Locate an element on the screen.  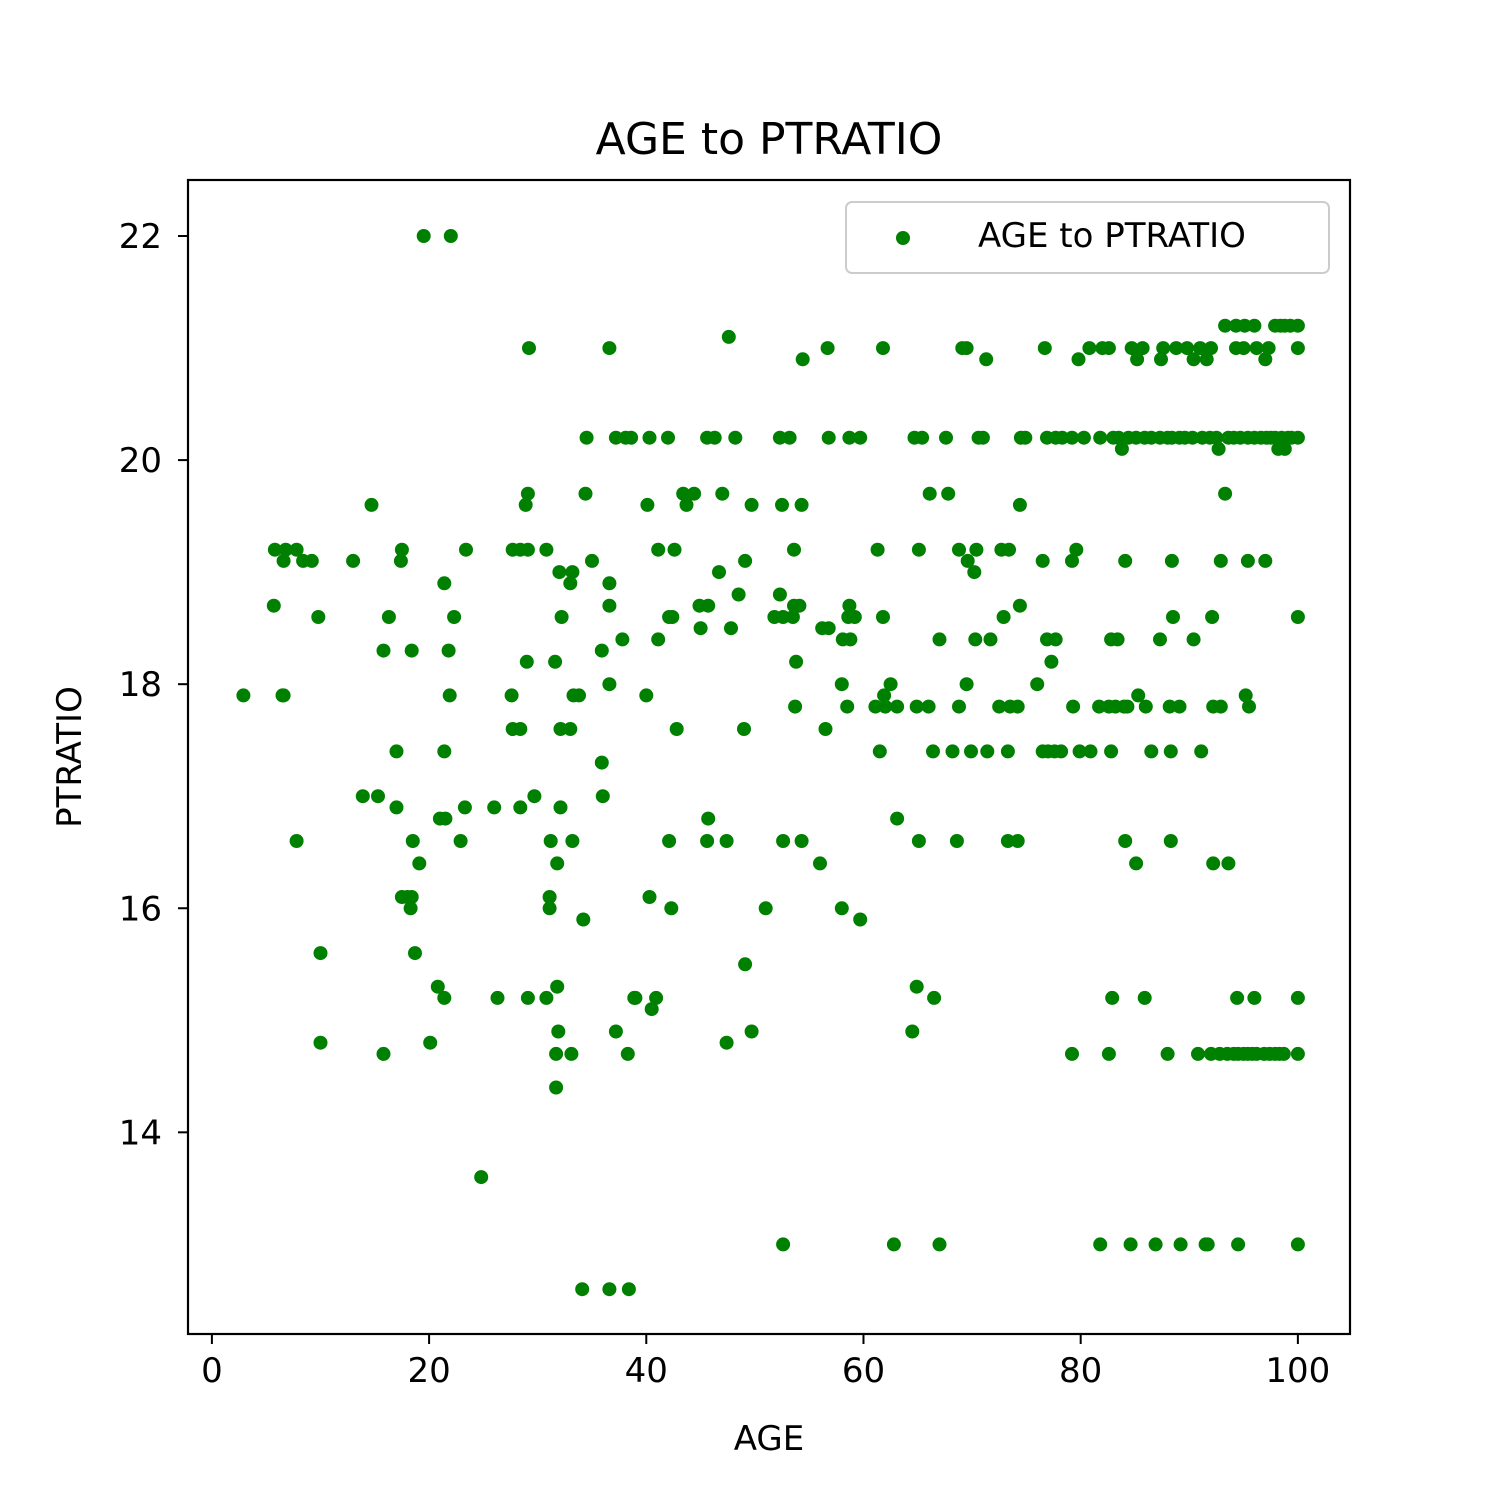
legend-box is located at coordinates (1087, 237).